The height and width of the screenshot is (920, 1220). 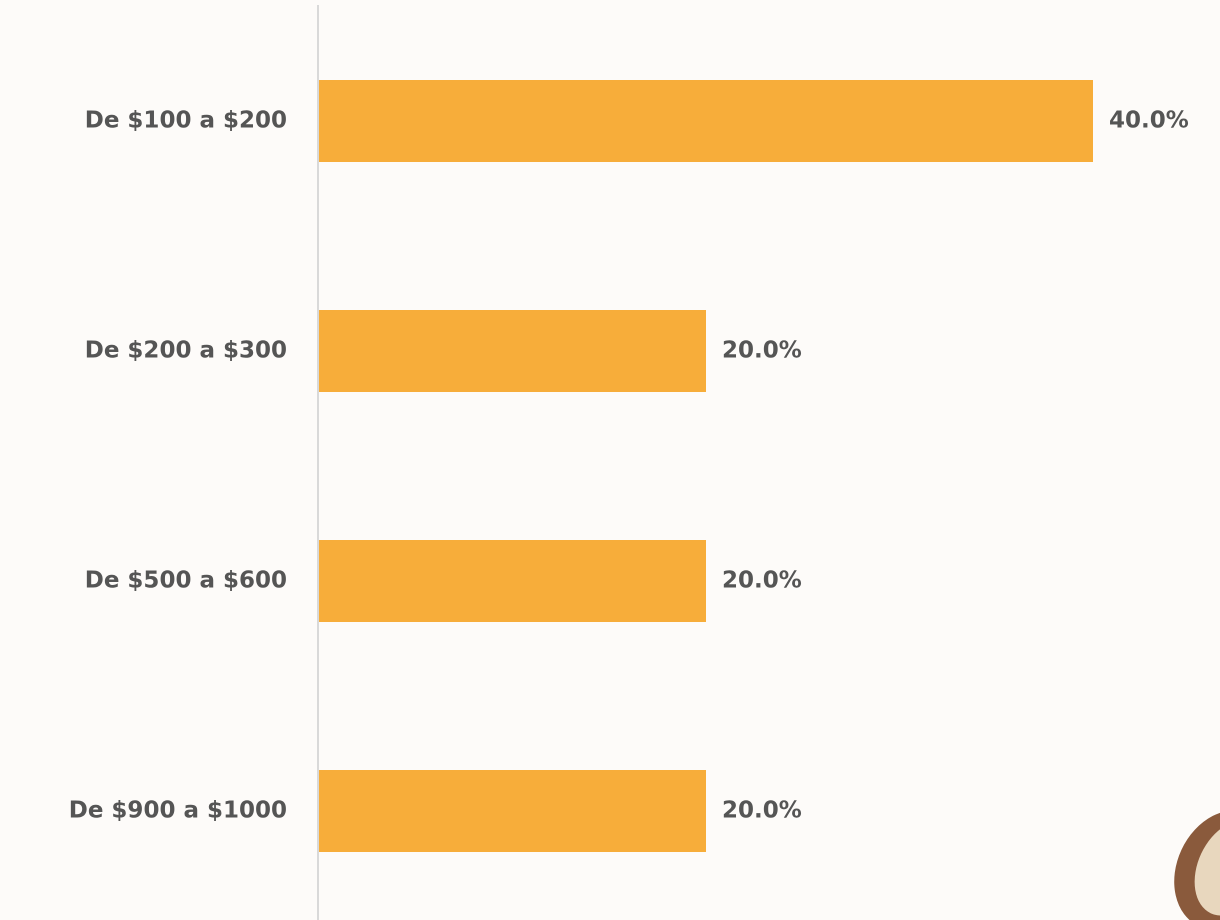 I want to click on decor-icon, so click(x=1197, y=865).